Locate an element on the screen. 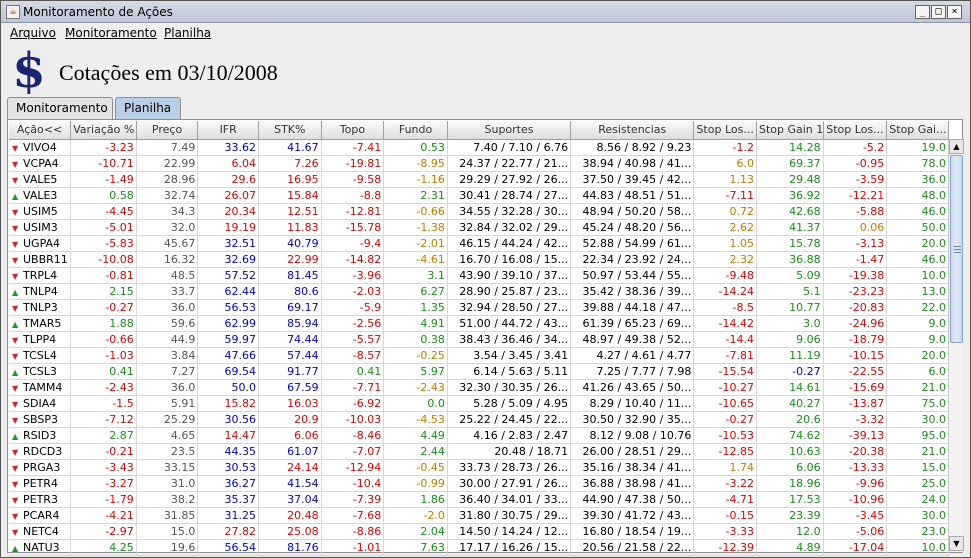  column-header: IFR is located at coordinates (228, 130).